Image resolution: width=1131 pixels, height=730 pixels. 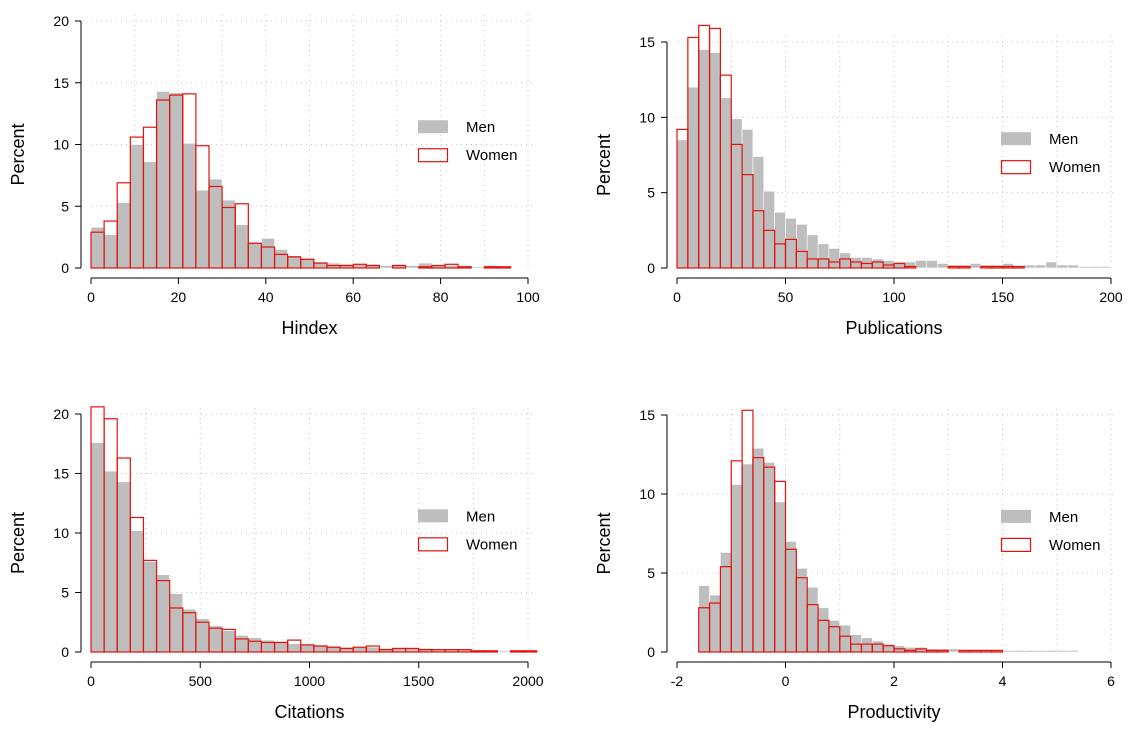 What do you see at coordinates (266, 297) in the screenshot?
I see `x-tick-label: 40` at bounding box center [266, 297].